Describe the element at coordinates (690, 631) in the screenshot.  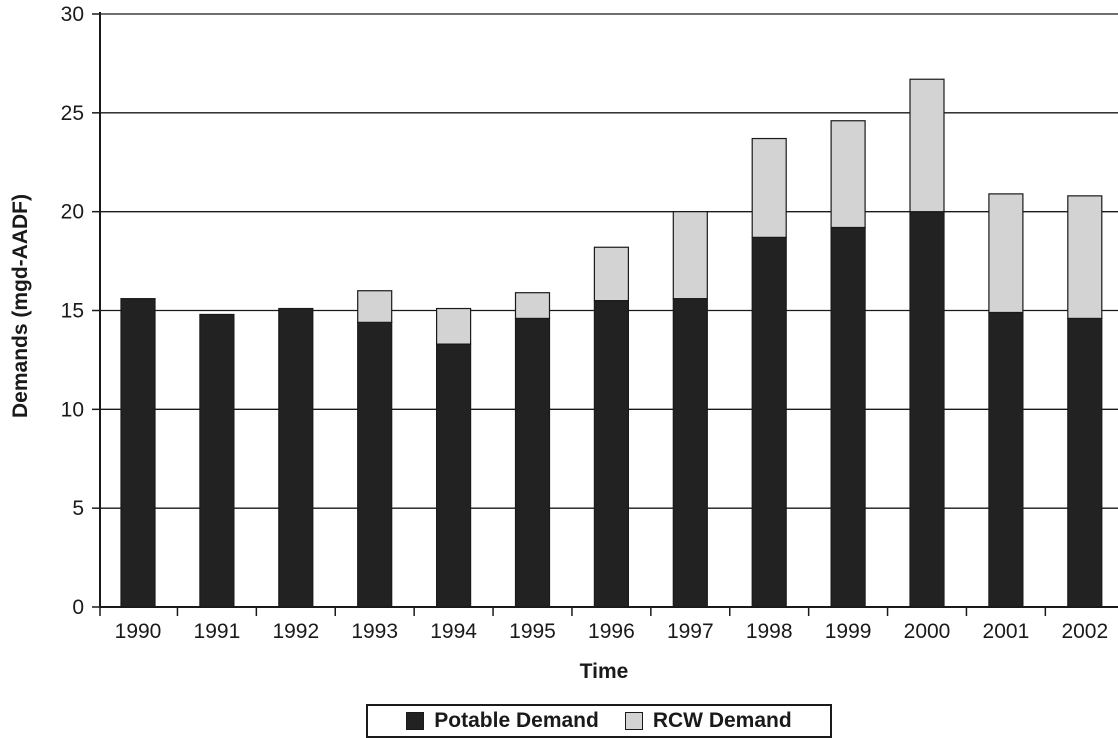
I see `x-tick-label: 1997` at that location.